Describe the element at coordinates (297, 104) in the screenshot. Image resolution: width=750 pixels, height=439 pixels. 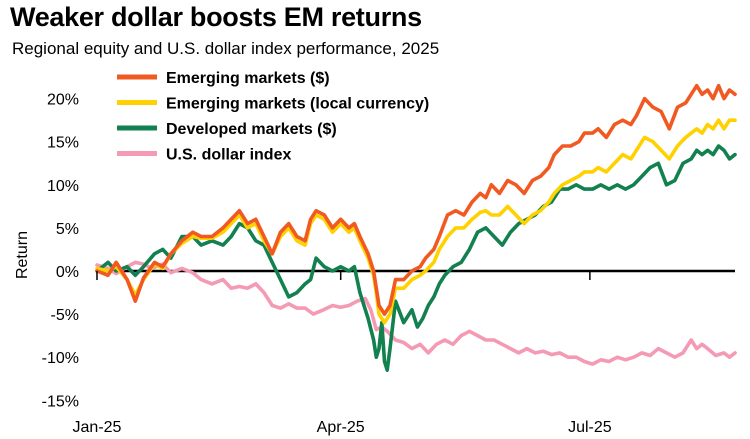
I see `legend-label: Emerging markets (local currency)` at that location.